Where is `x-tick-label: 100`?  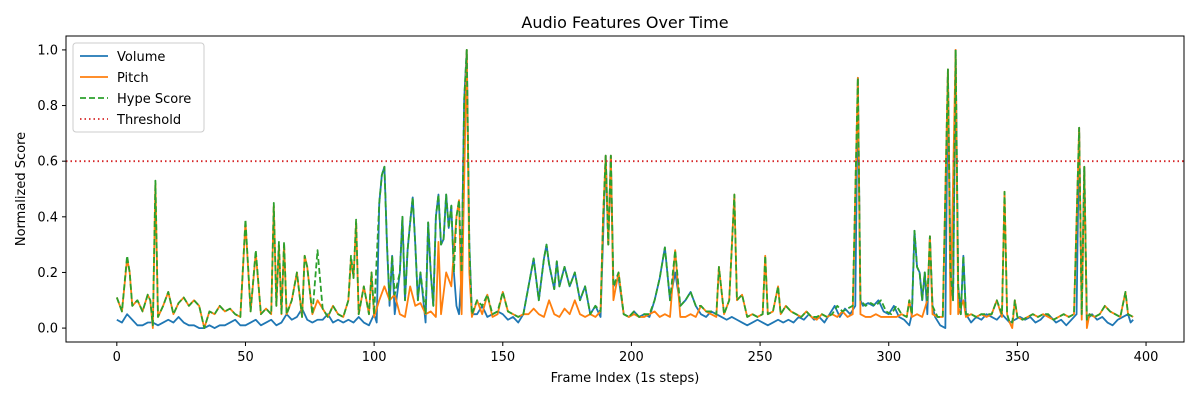
x-tick-label: 100 is located at coordinates (374, 357).